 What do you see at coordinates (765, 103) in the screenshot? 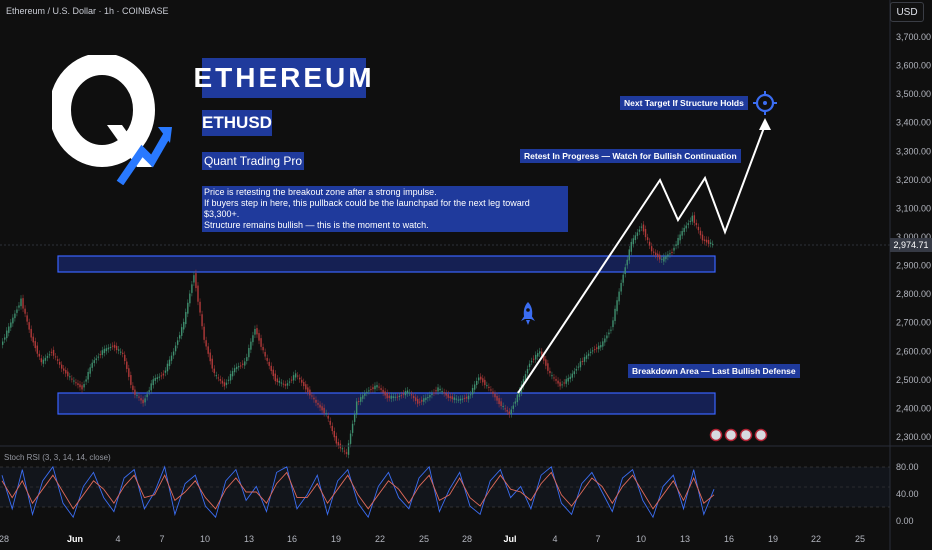
I see `crosshair-target-icon` at bounding box center [765, 103].